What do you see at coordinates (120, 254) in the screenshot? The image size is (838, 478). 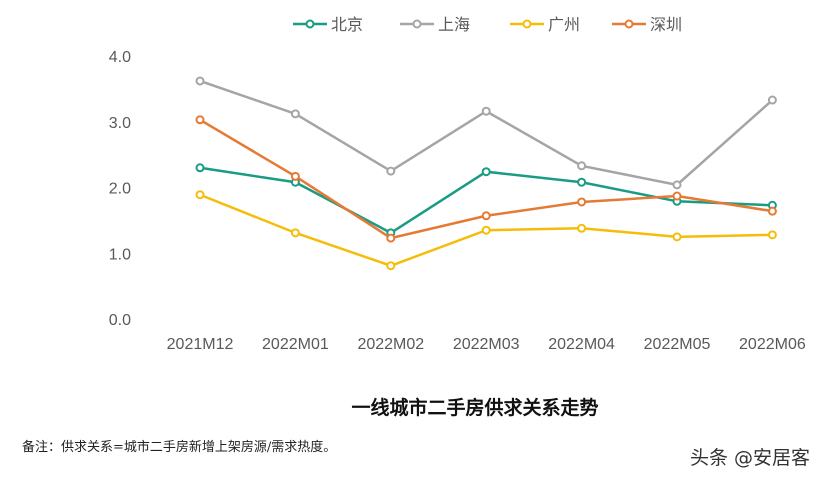 I see `y-tick-label: 1.0` at bounding box center [120, 254].